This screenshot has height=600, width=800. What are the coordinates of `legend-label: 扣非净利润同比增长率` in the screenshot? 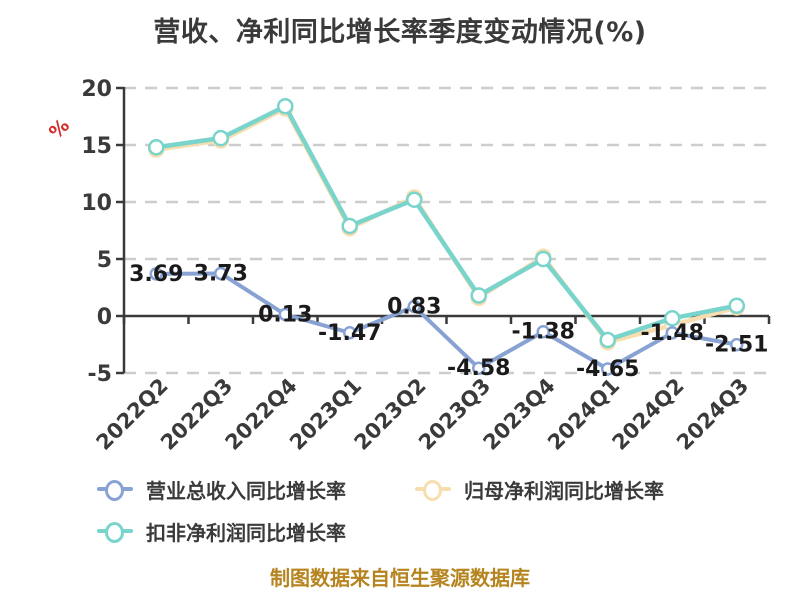 It's located at (246, 532).